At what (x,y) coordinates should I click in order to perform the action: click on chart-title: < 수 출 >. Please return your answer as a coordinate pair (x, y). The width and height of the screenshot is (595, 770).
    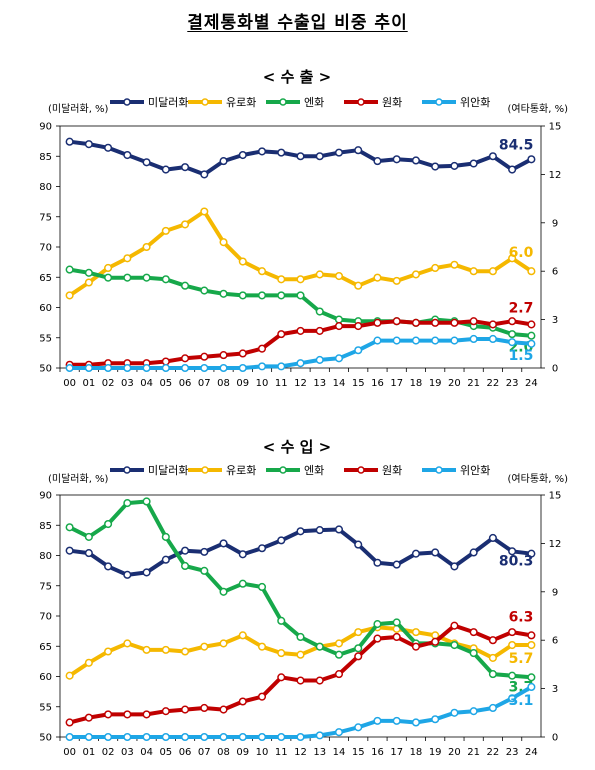
    Looking at the image, I should click on (297, 77).